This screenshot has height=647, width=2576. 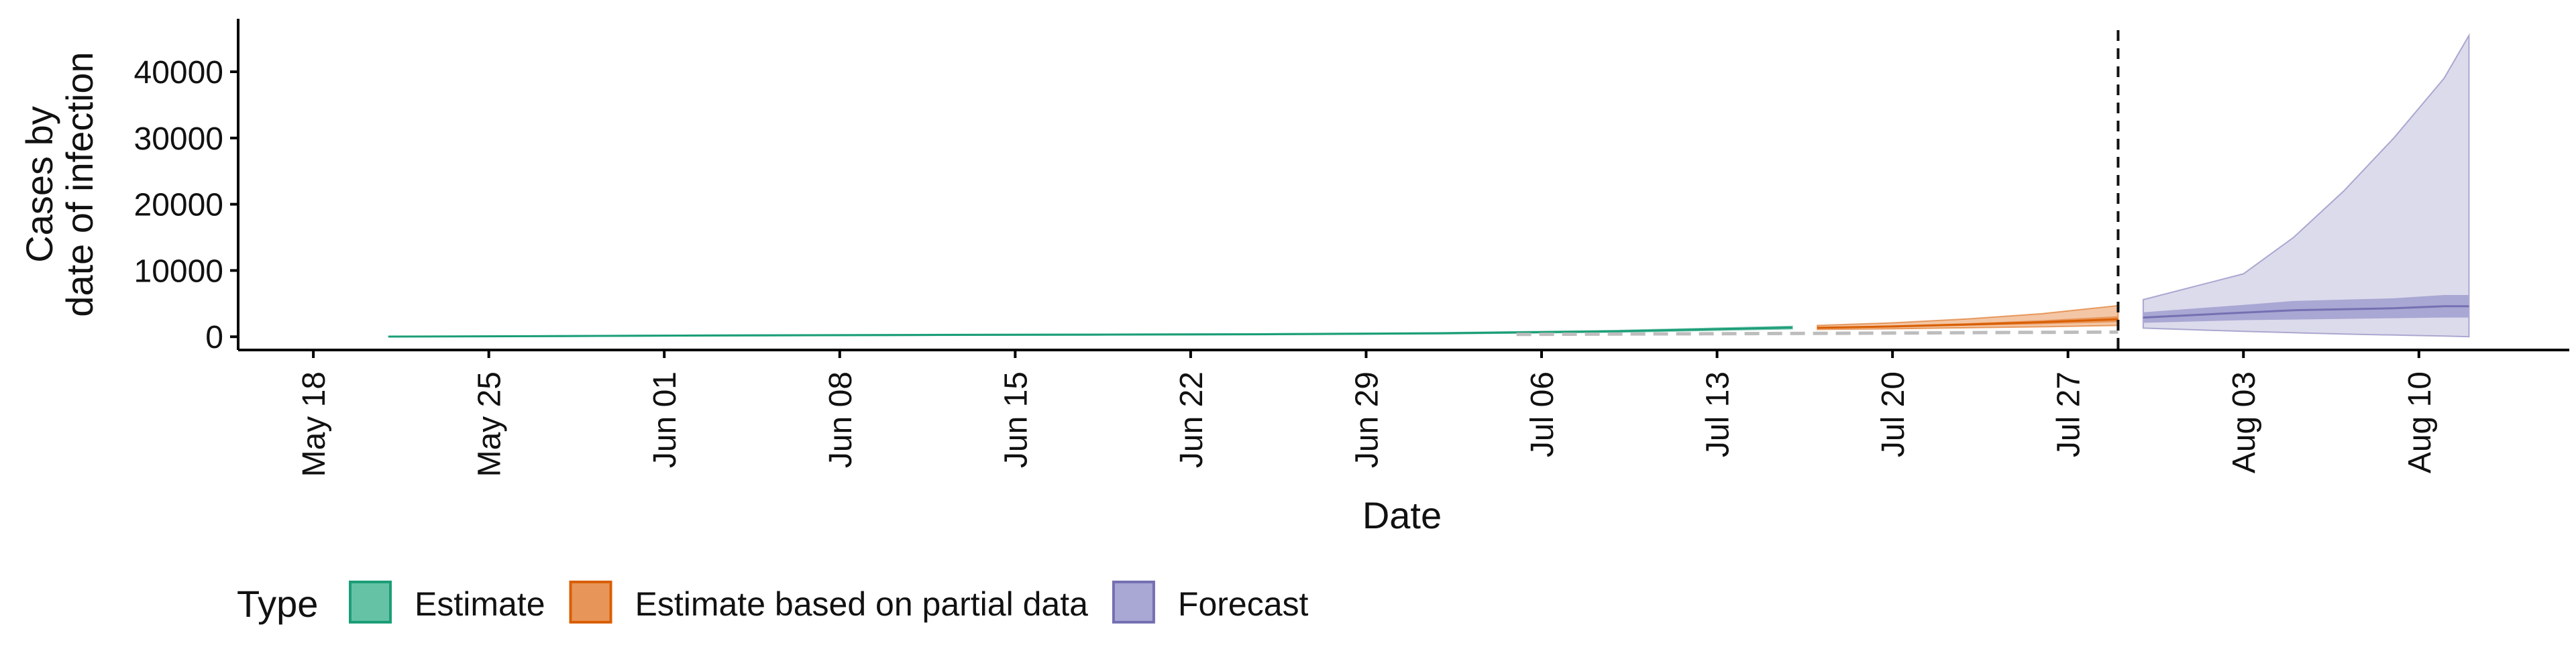 I want to click on x-tick-label: Jul 27, so click(x=2069, y=414).